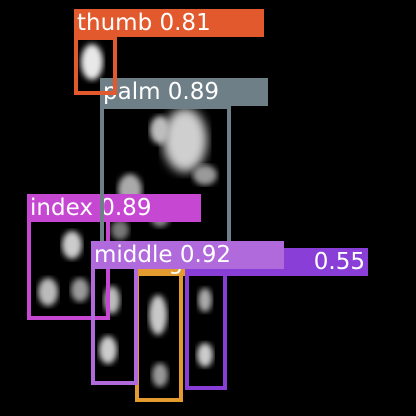 This screenshot has width=416, height=416. Describe the element at coordinates (206, 331) in the screenshot. I see `bounding-box-pinky` at that location.